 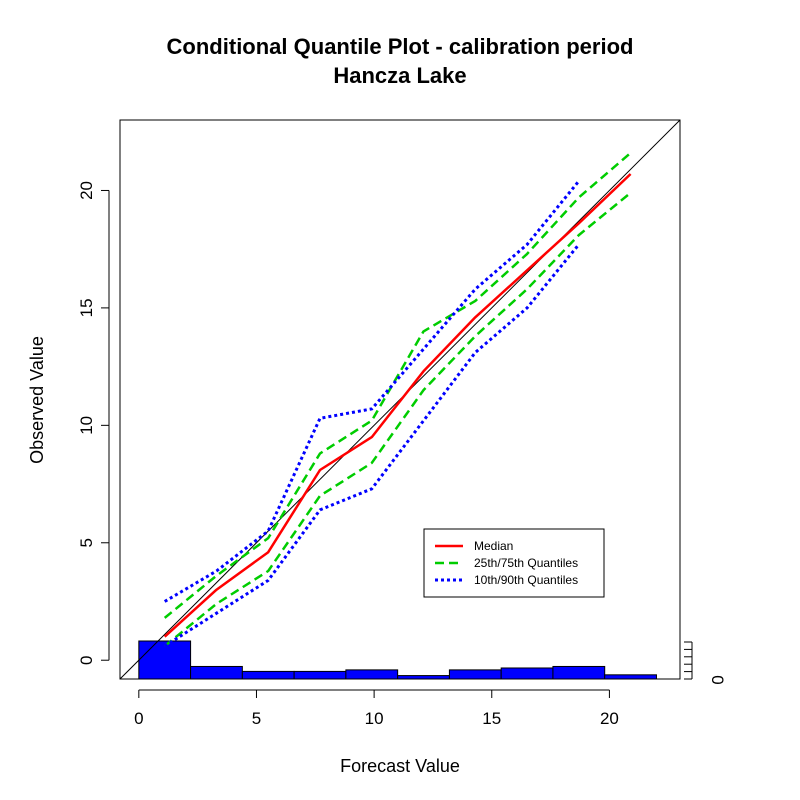 I want to click on x-tick-label: 0, so click(x=138, y=718).